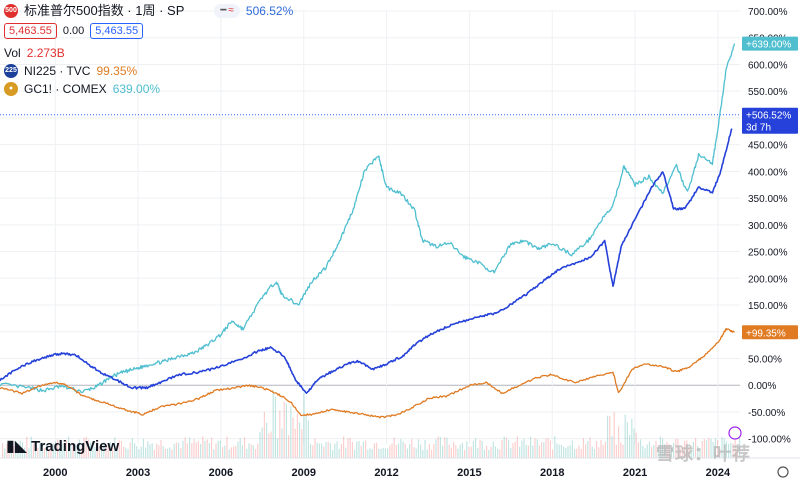 This screenshot has width=800, height=482. I want to click on header-row: 500 标准普尔500指数 · 1周 · SP ━ ≈ 506.52%, so click(148, 11).